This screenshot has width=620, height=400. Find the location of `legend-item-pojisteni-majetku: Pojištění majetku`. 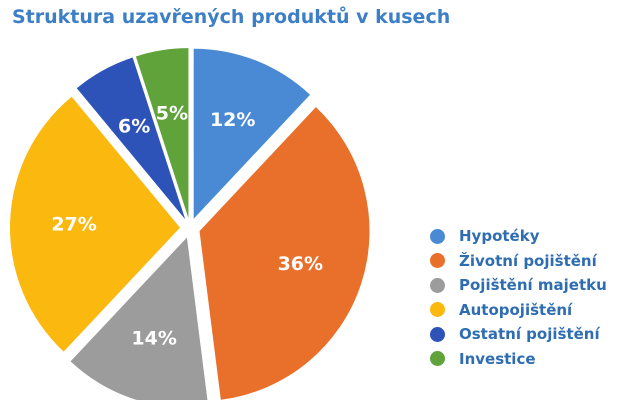

legend-item-pojisteni-majetku: Pojištění majetku is located at coordinates (518, 285).